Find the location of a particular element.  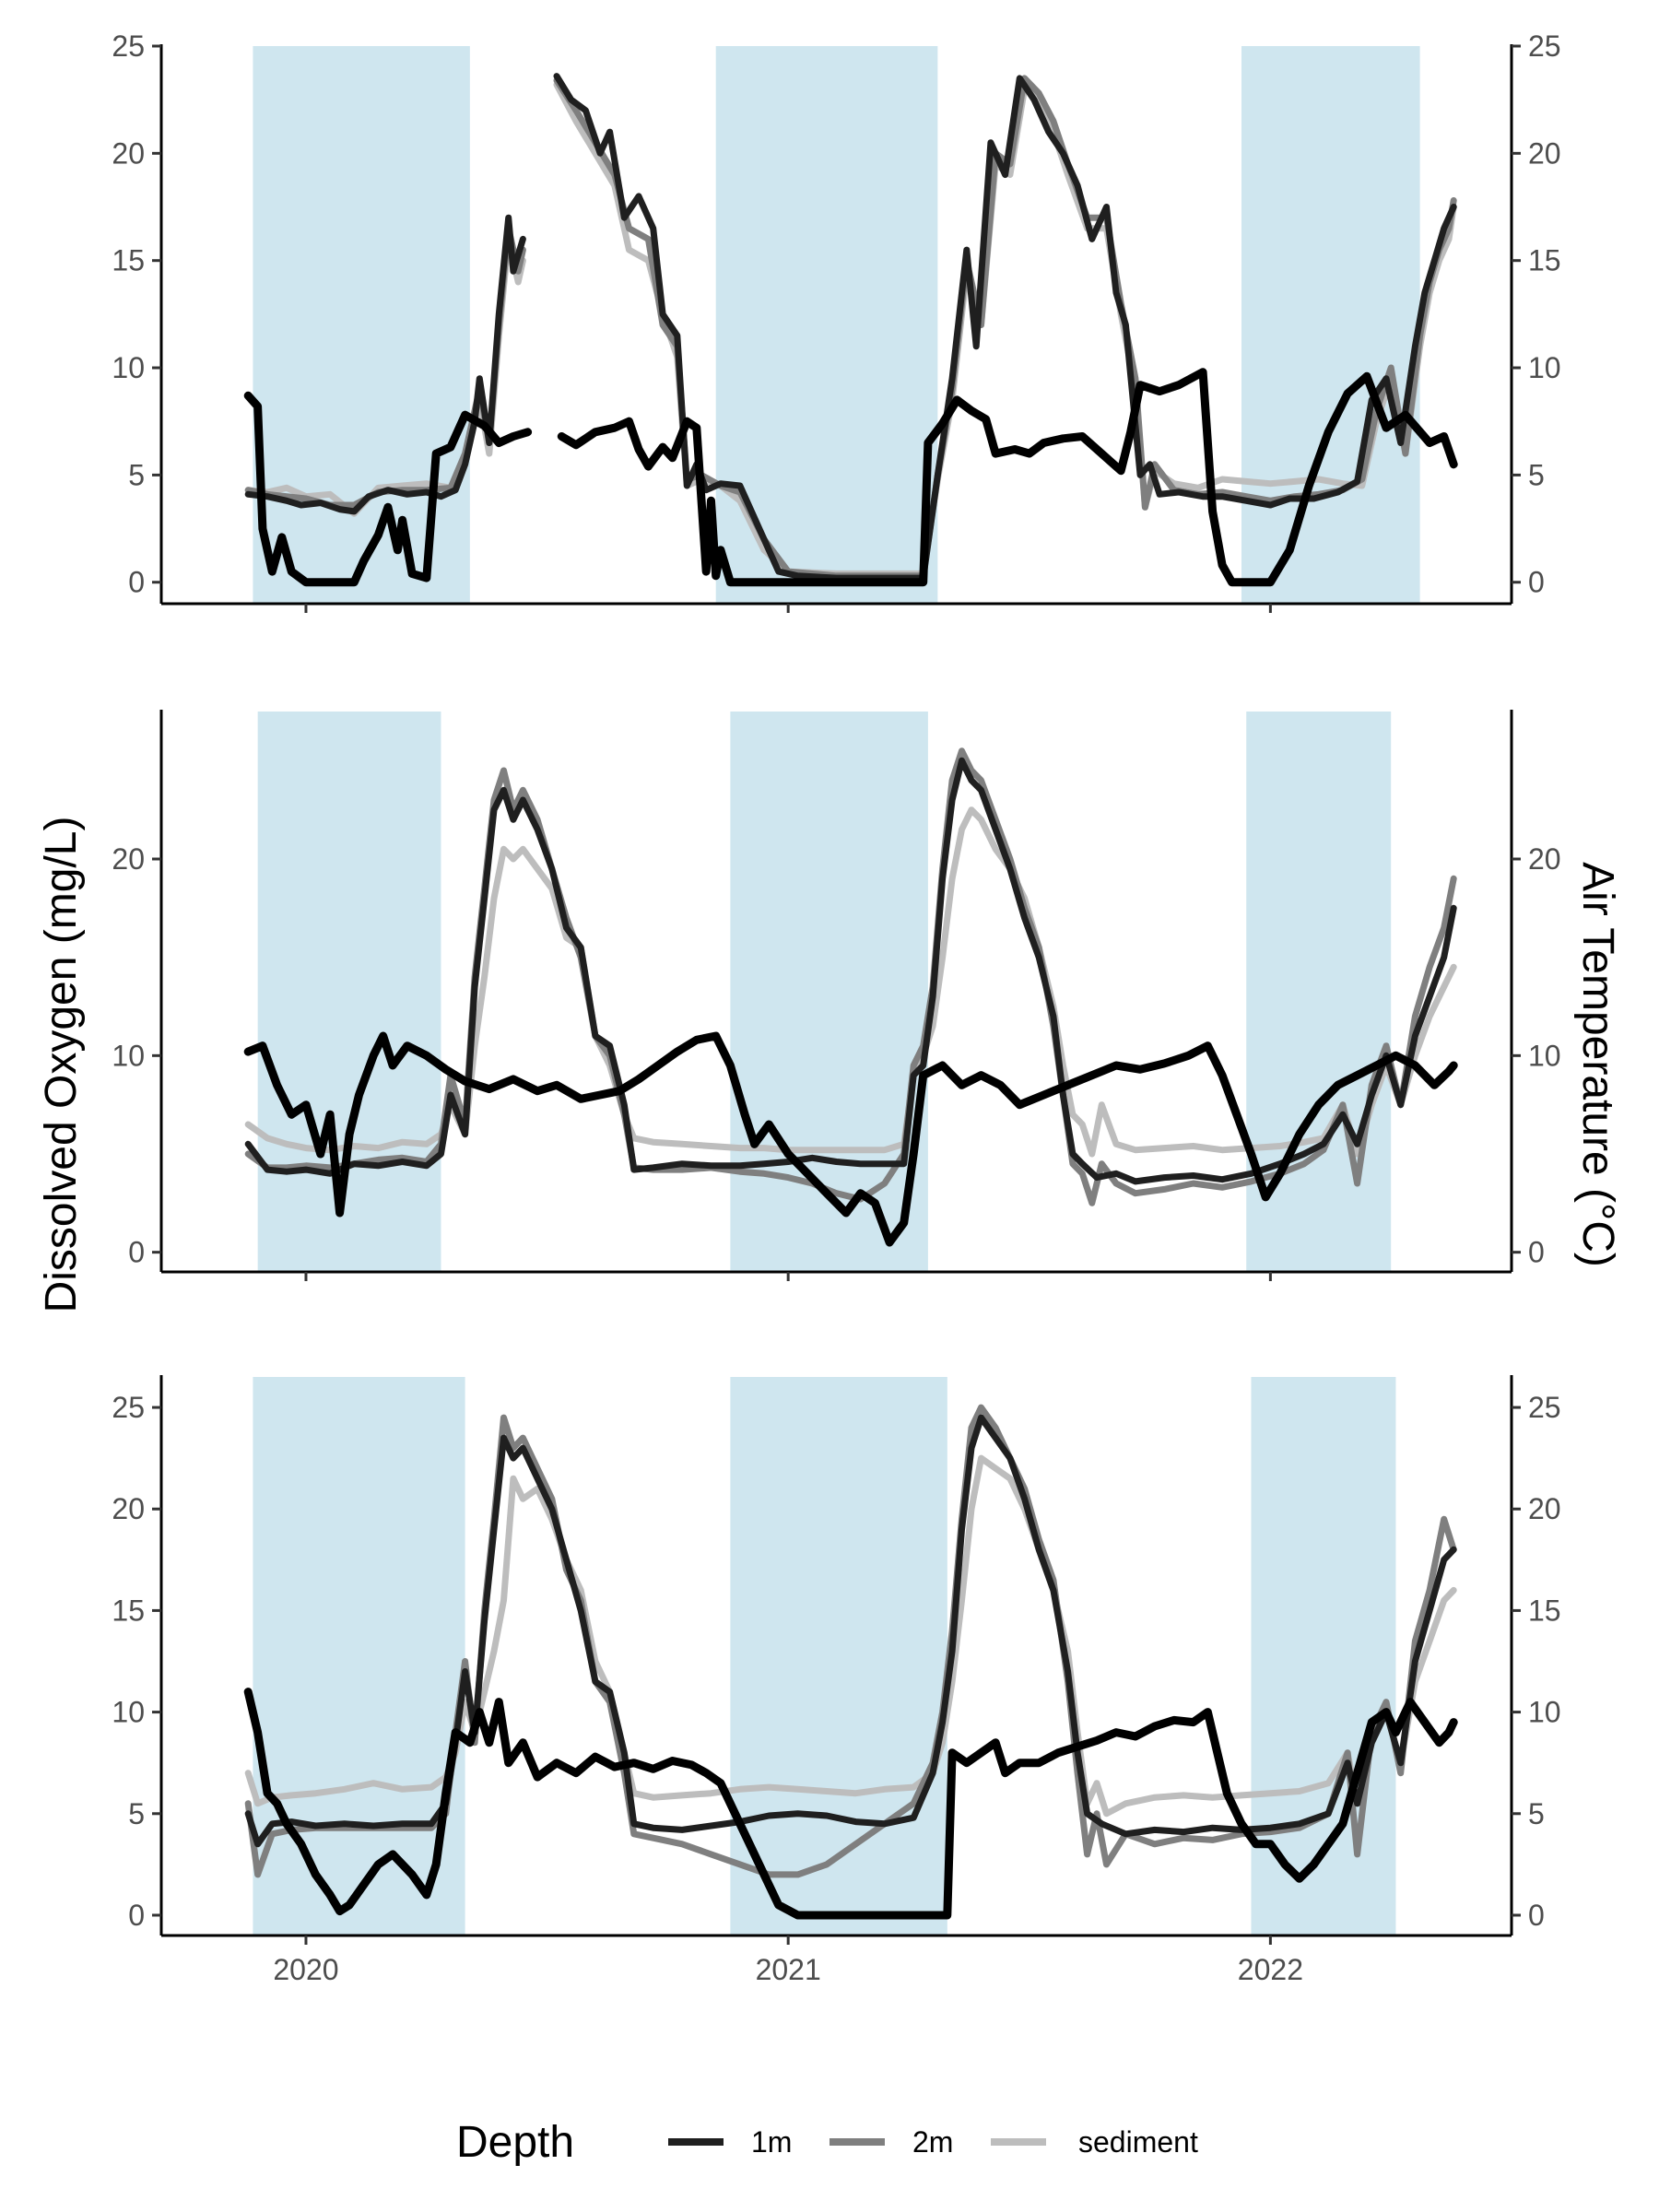

y-axis-title-left: Dissolved Oxygen (mg/L) is located at coordinates (61, 1065).